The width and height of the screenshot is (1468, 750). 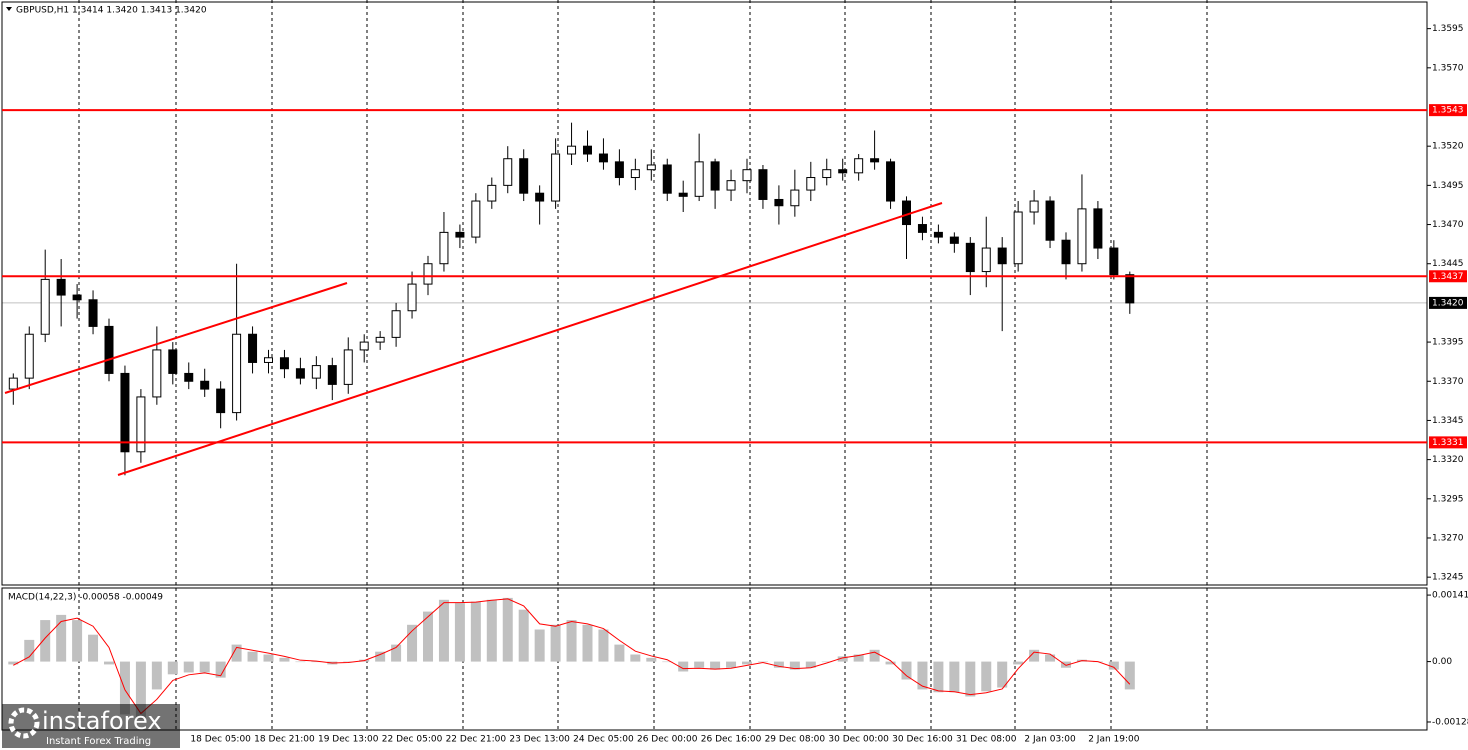 I want to click on x-tick-label: 18 Dec 05:00, so click(x=220, y=740).